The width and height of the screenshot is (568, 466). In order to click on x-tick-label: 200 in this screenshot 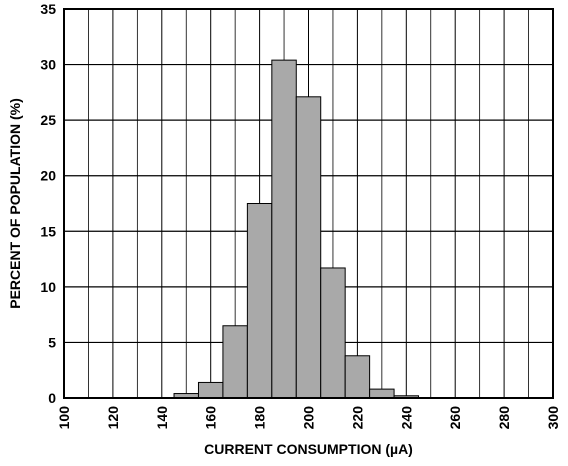, I will do `click(309, 418)`.